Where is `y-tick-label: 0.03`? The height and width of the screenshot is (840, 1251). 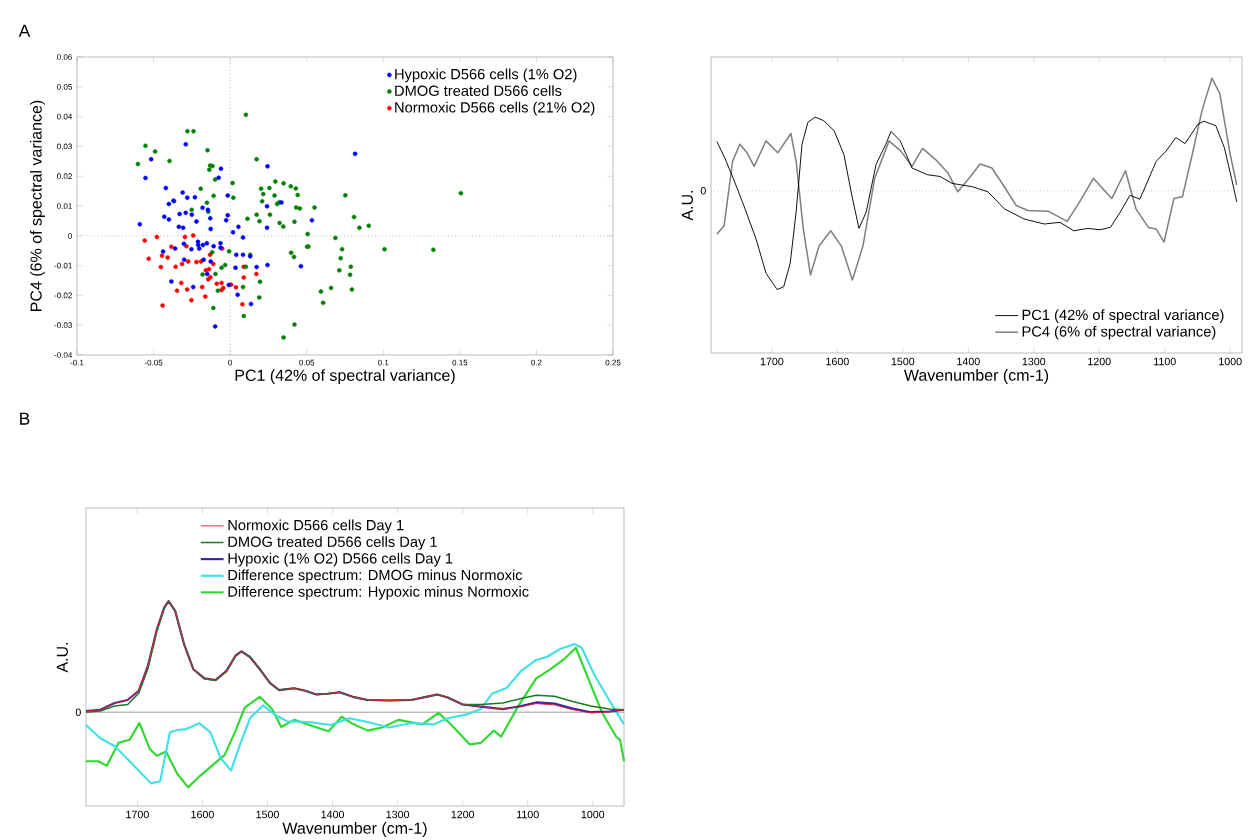
y-tick-label: 0.03 is located at coordinates (64, 146).